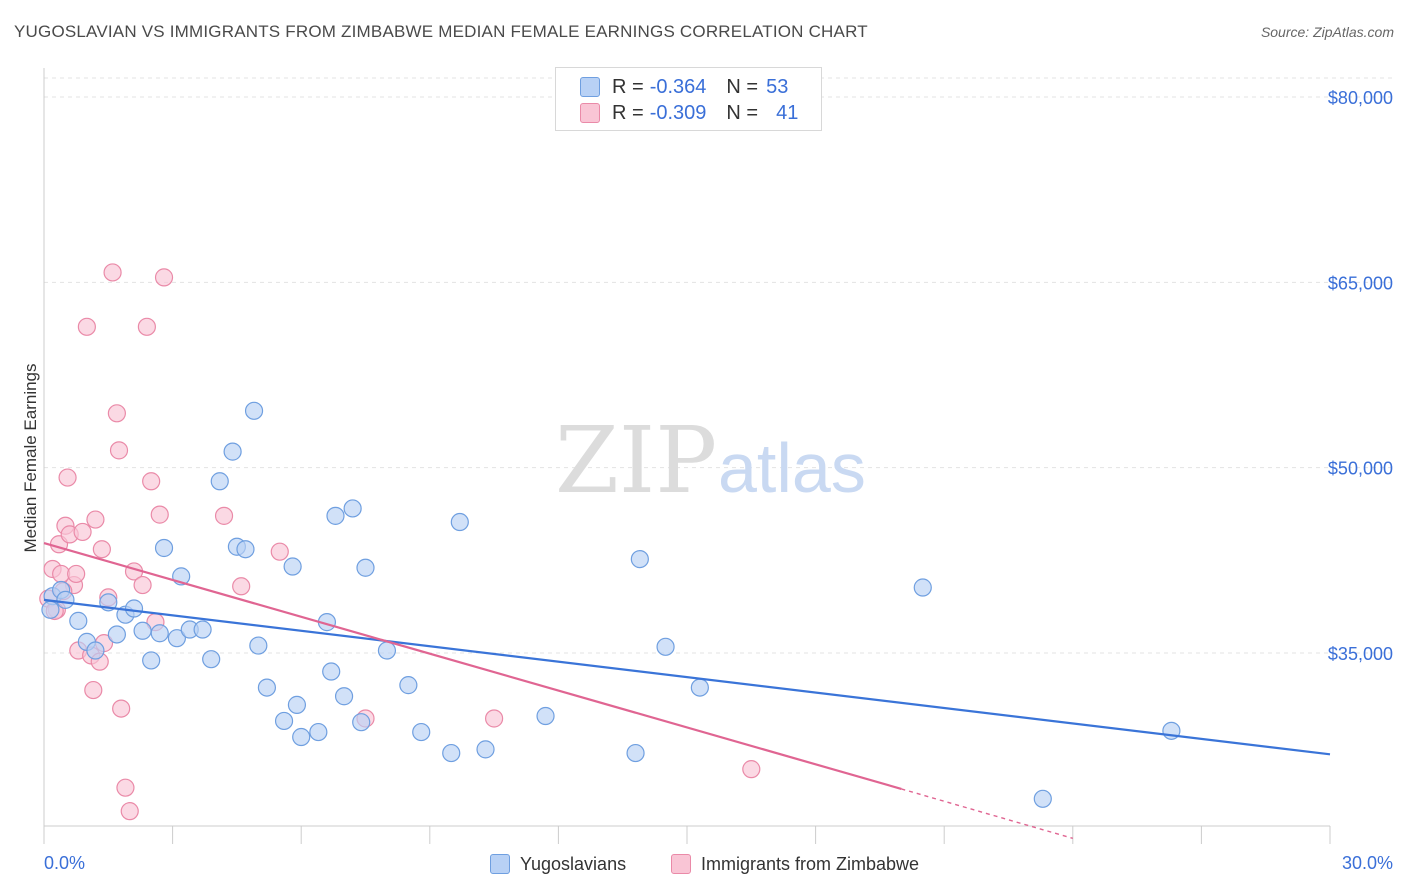 The width and height of the screenshot is (1406, 892). I want to click on bottom-legend-yugoslavians: Yugoslavians, so click(558, 864).